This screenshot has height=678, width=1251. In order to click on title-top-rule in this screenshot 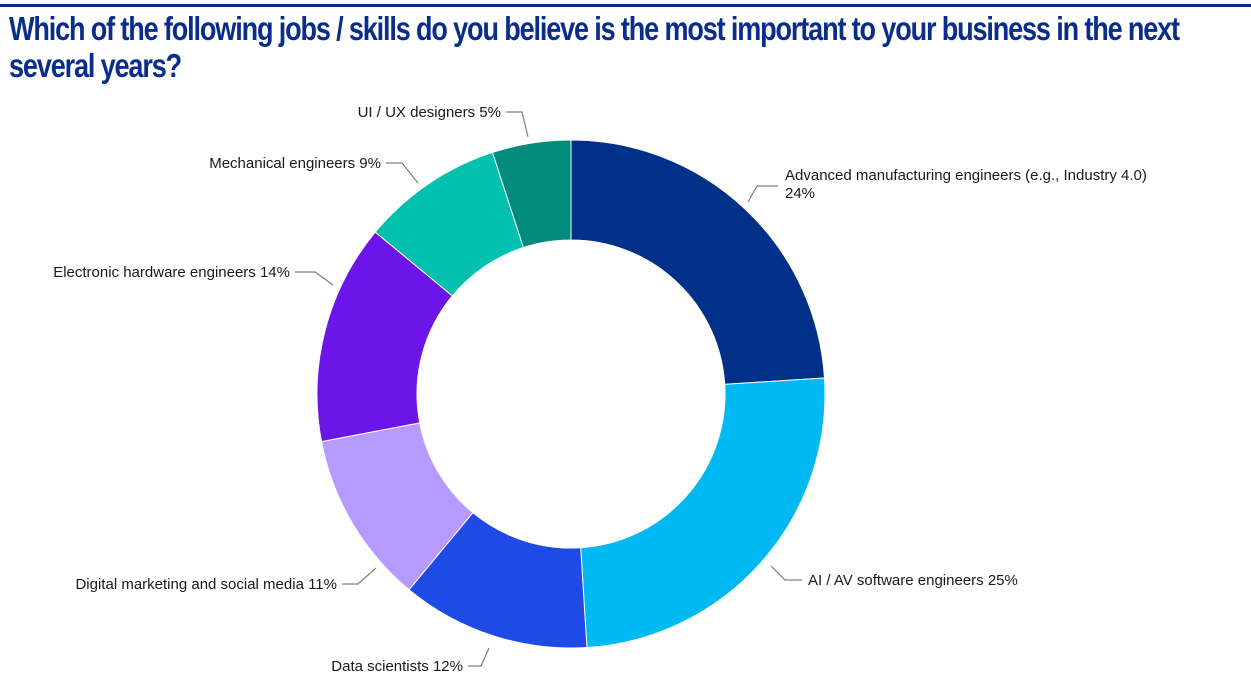, I will do `click(625, 5)`.